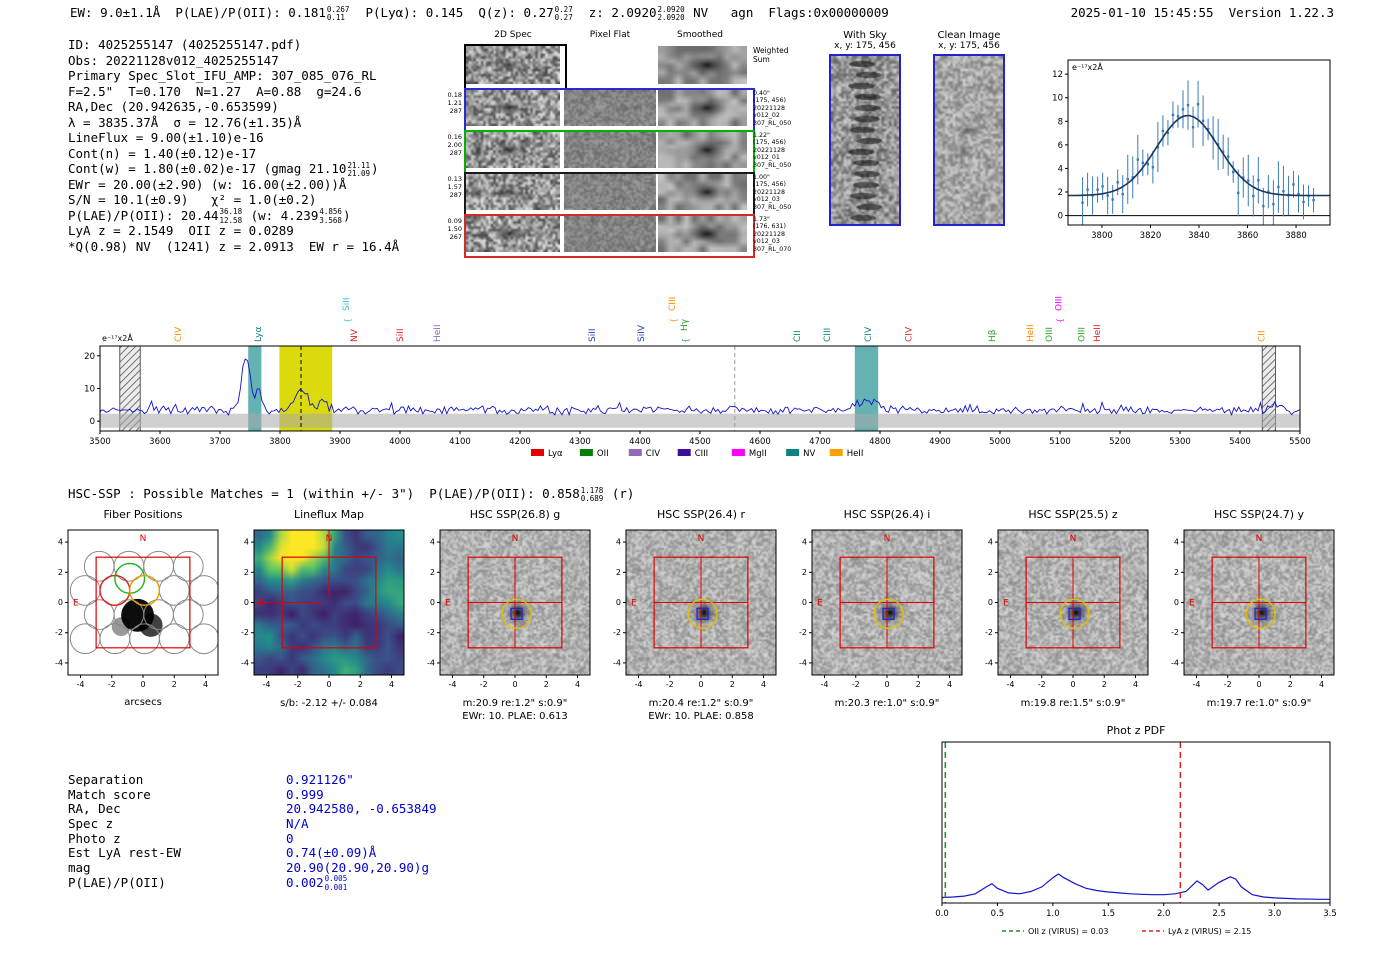  Describe the element at coordinates (515, 703) in the screenshot. I see `cutout-caption-1: m:20.9 re:1.2" s:0.9"` at that location.